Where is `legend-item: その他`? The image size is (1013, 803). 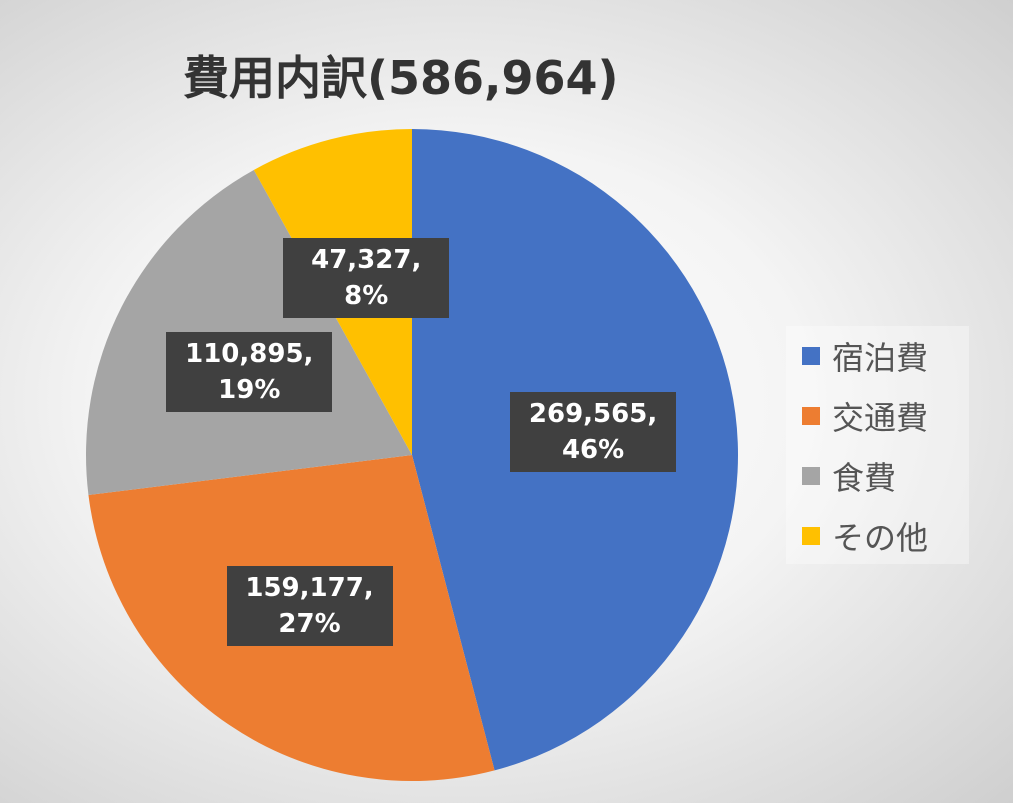 legend-item: その他 is located at coordinates (877, 536).